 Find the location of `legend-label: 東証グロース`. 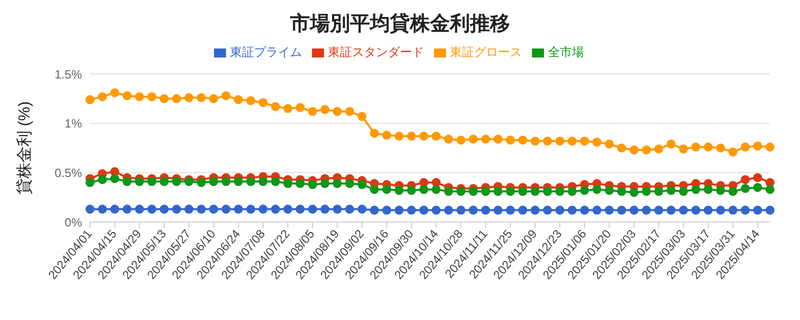

legend-label: 東証グロース is located at coordinates (486, 52).